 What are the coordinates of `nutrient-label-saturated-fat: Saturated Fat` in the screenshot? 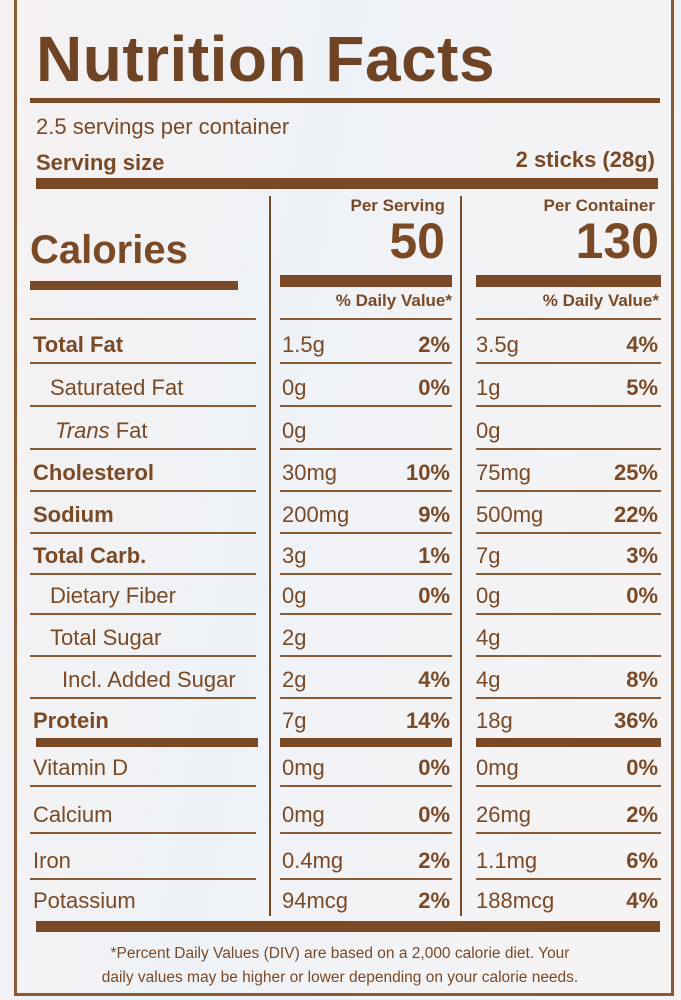 It's located at (117, 387).